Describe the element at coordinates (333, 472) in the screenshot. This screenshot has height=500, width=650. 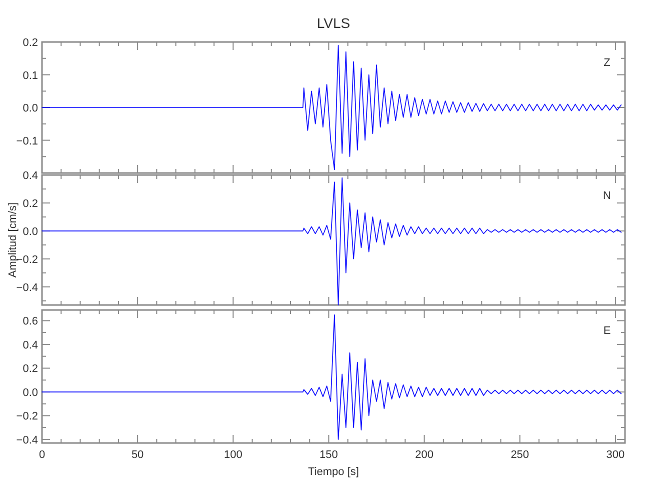
I see `x-axis-title: Tiempo [s]` at that location.